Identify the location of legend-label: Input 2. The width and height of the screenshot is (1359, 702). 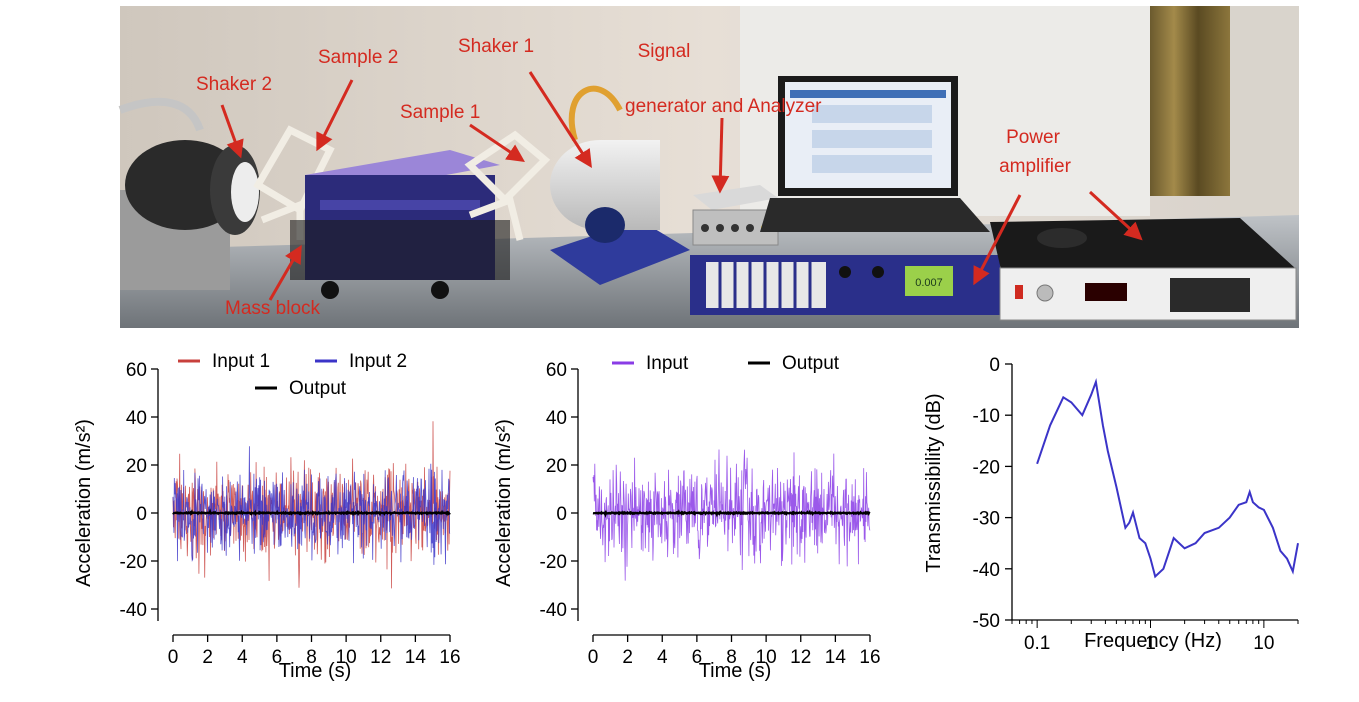
(378, 361).